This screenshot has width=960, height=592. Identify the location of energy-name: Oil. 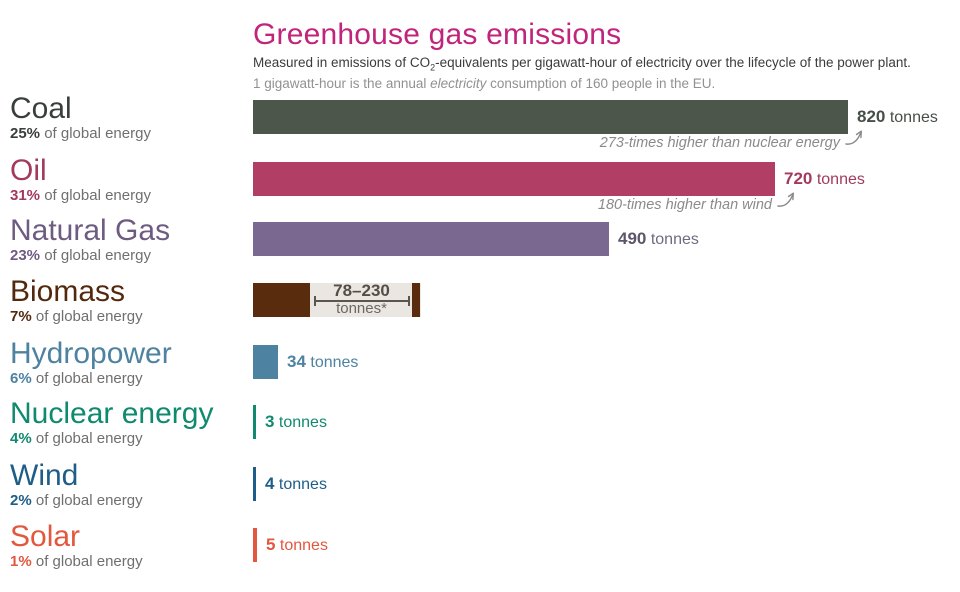
(28, 170).